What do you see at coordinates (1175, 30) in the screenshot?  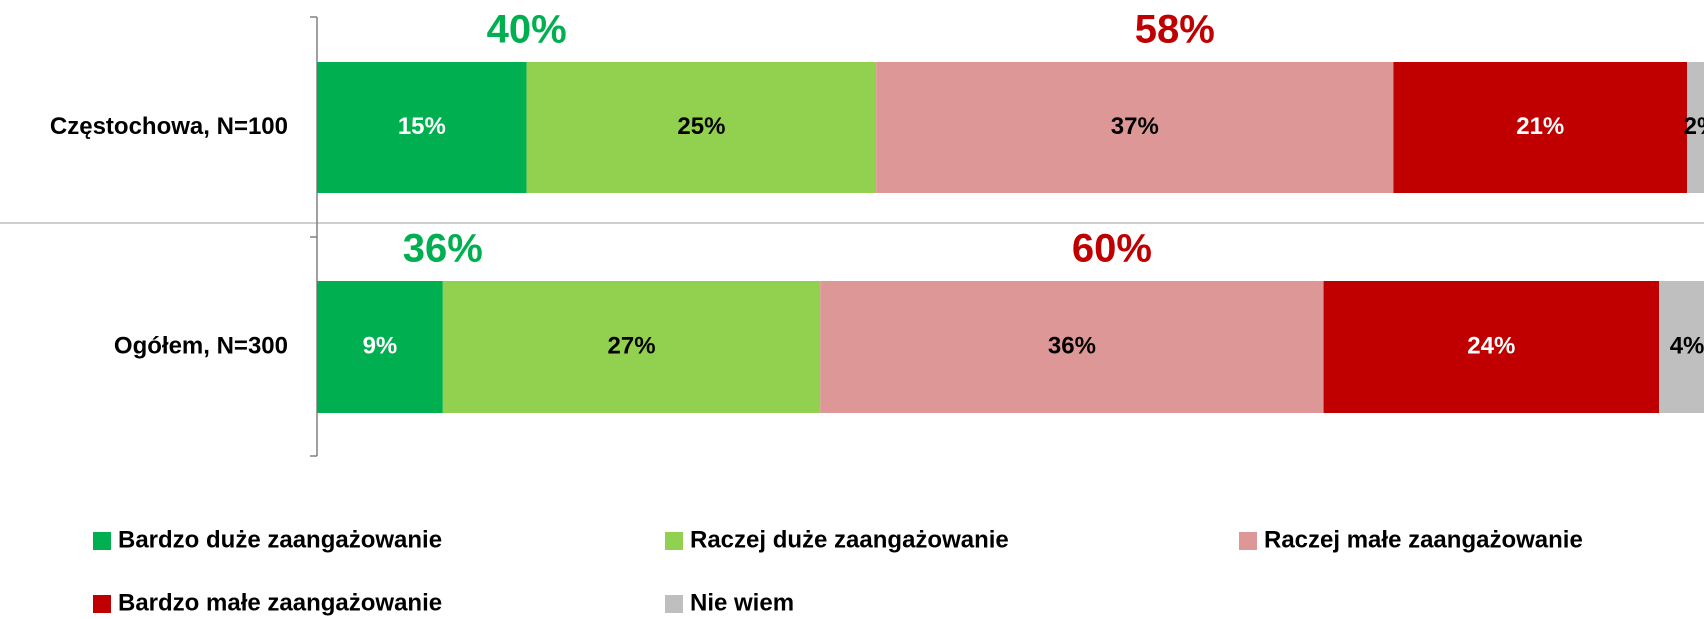 I see `total-label: 58%` at bounding box center [1175, 30].